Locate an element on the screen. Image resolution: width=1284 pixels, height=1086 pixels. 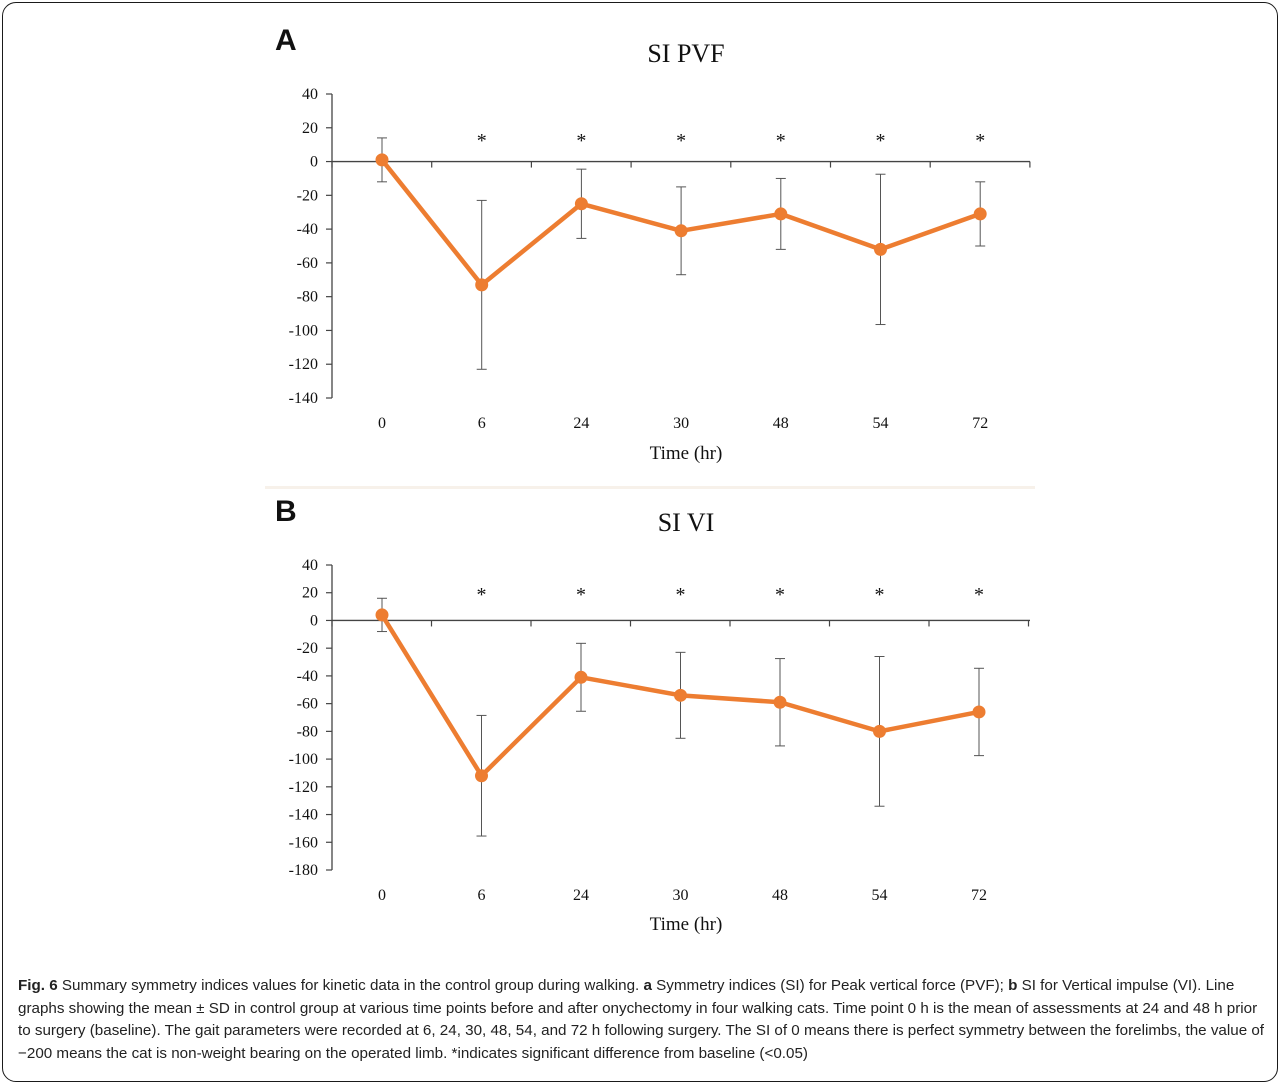
caption-b-label: b is located at coordinates (1013, 985).